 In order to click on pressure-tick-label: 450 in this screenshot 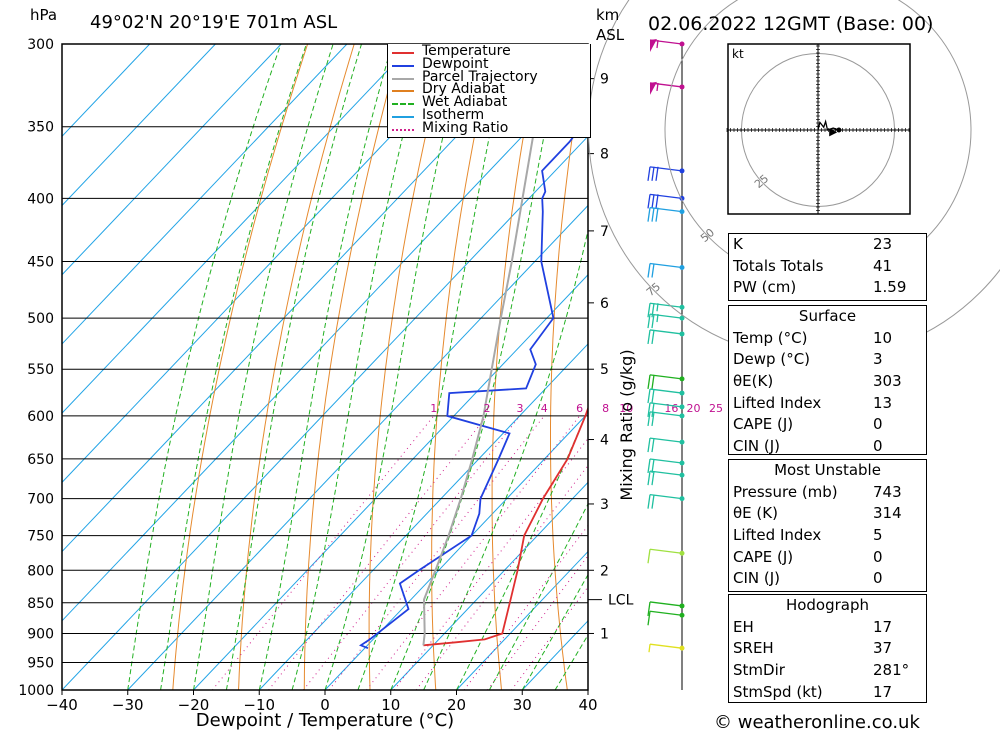, I will do `click(40, 263)`.